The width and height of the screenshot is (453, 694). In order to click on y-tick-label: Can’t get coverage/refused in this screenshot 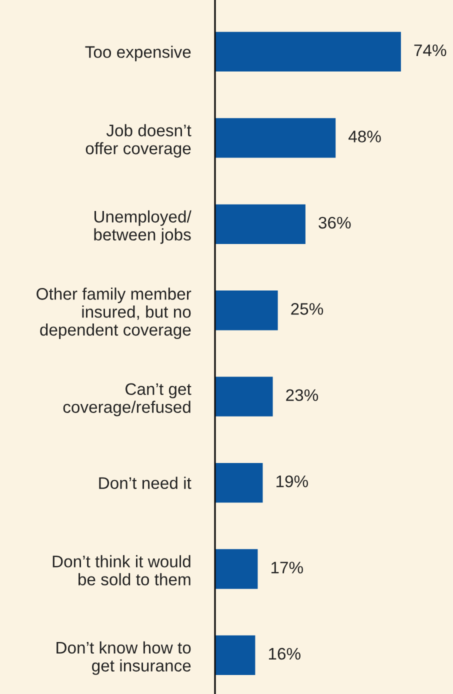, I will do `click(127, 399)`.